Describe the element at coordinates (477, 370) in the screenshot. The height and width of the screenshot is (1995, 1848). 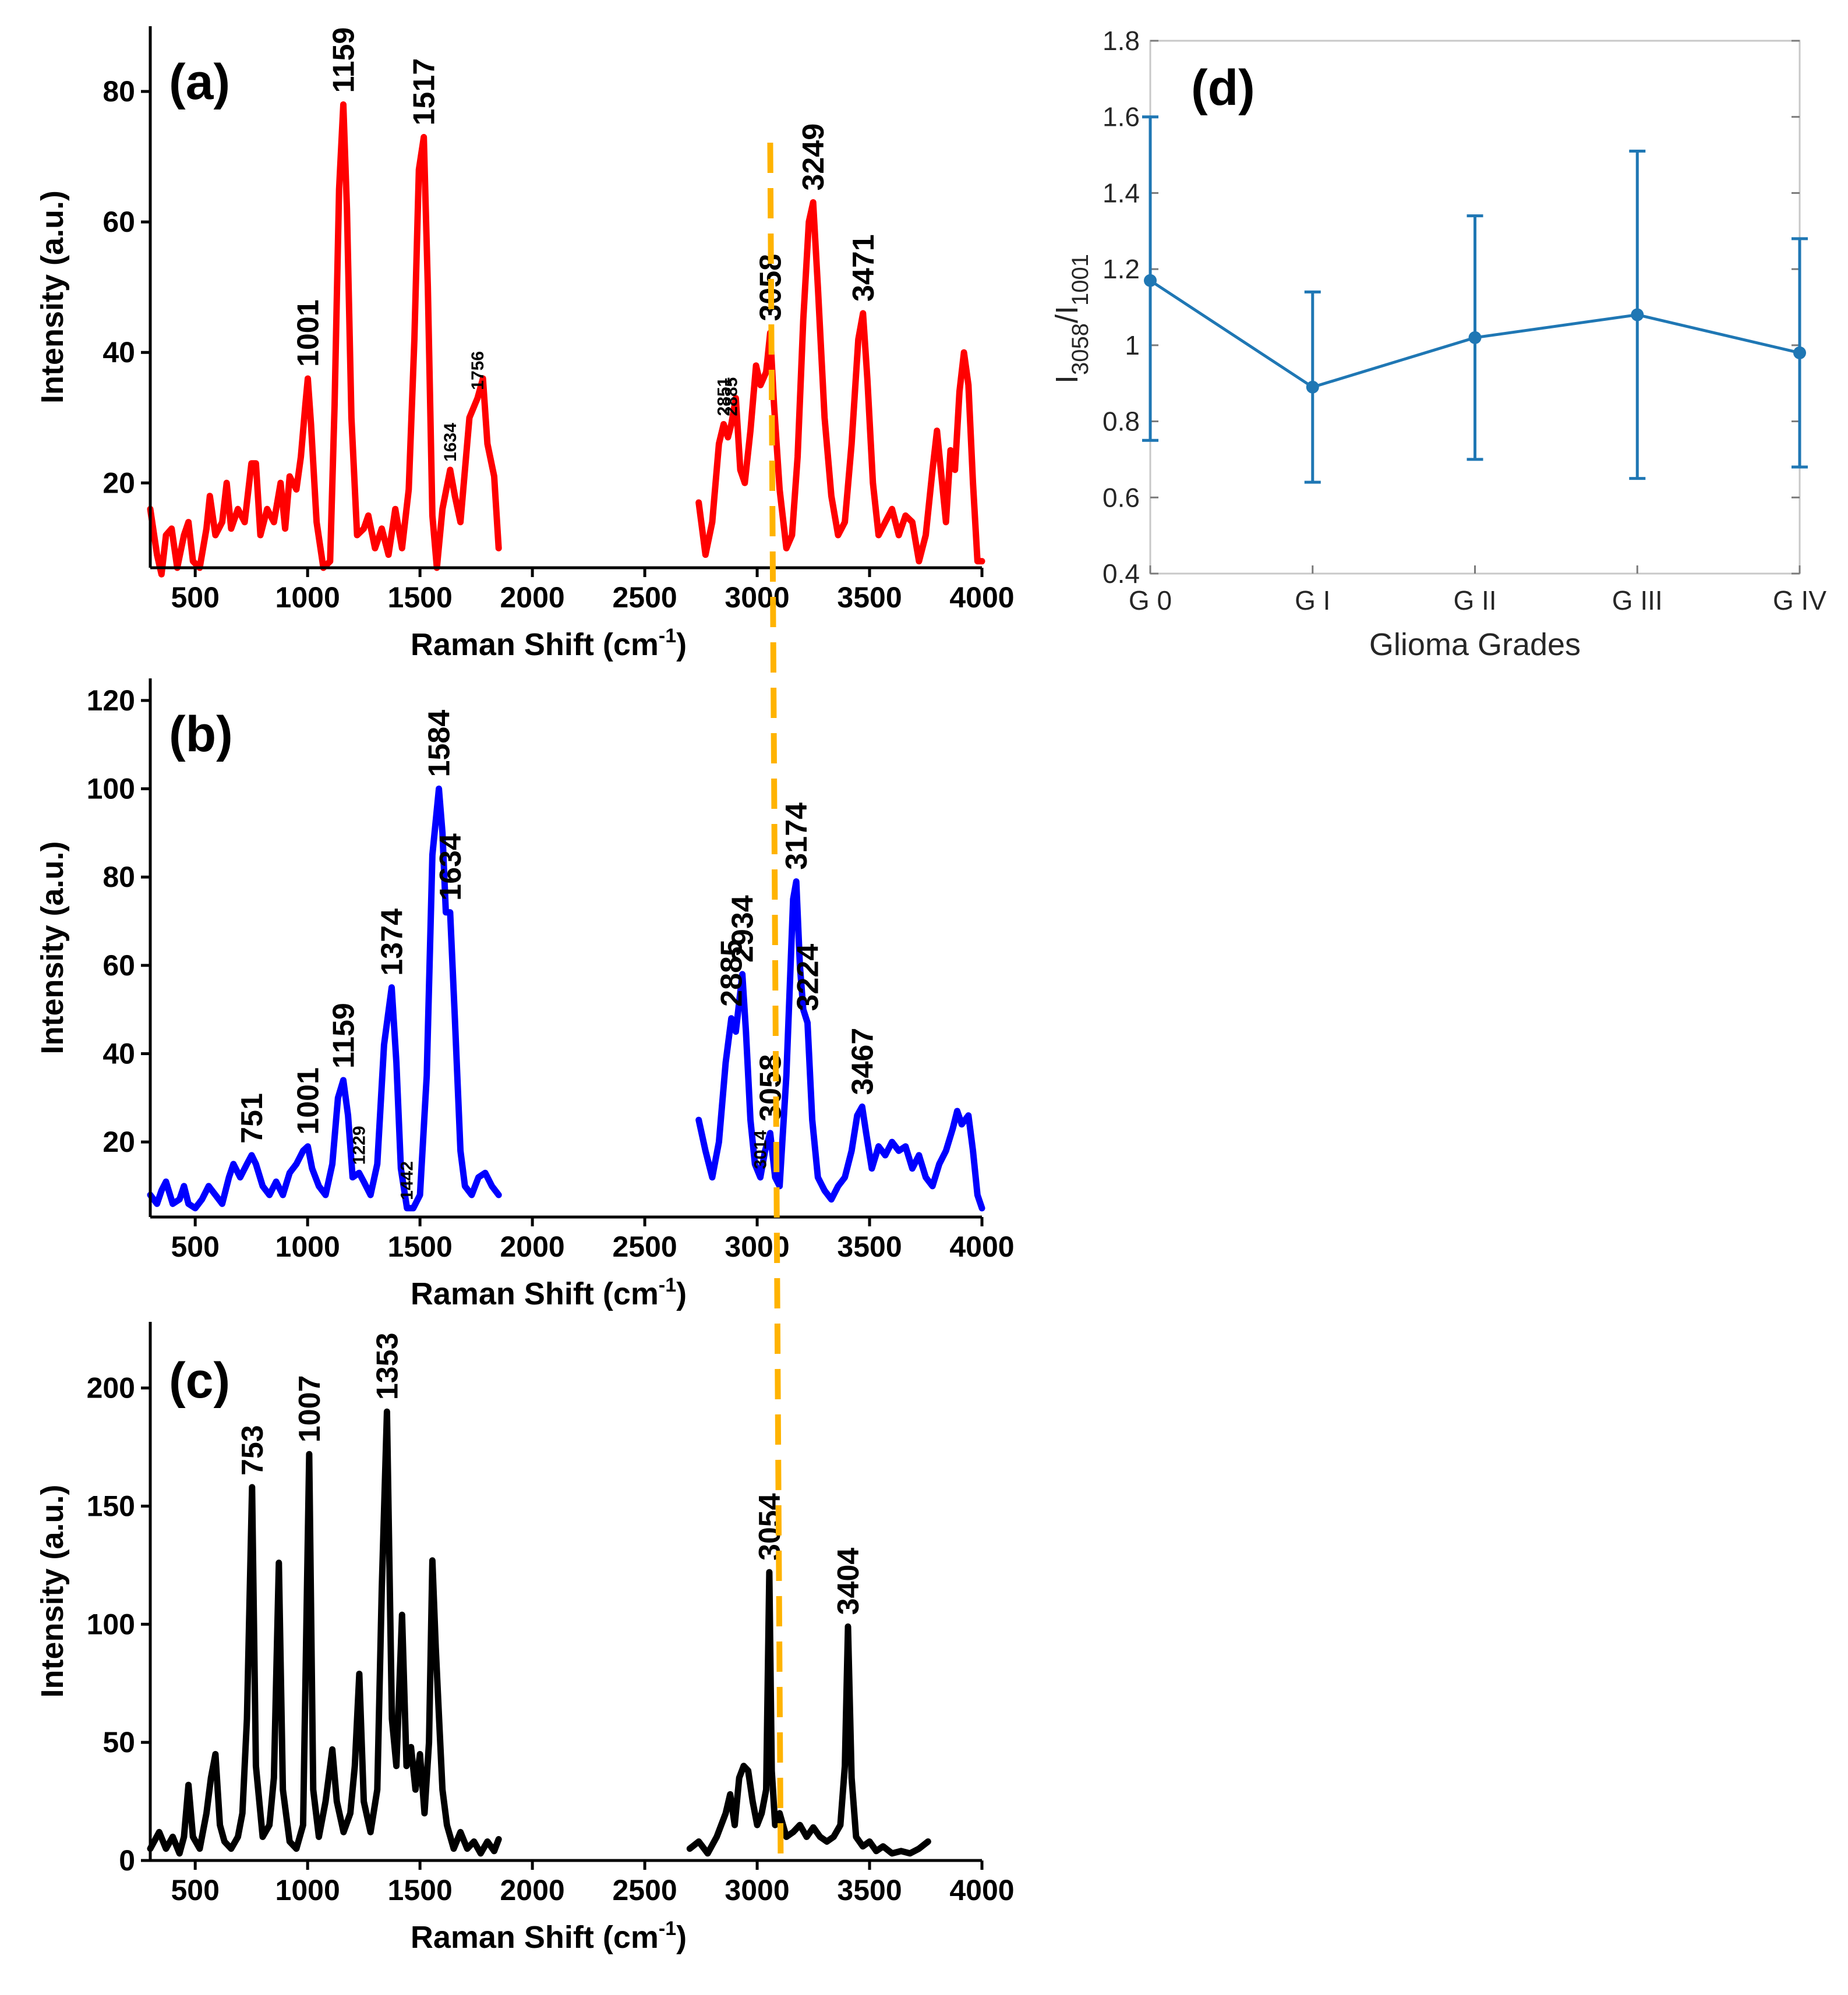
I see `peak-label: 1756` at that location.